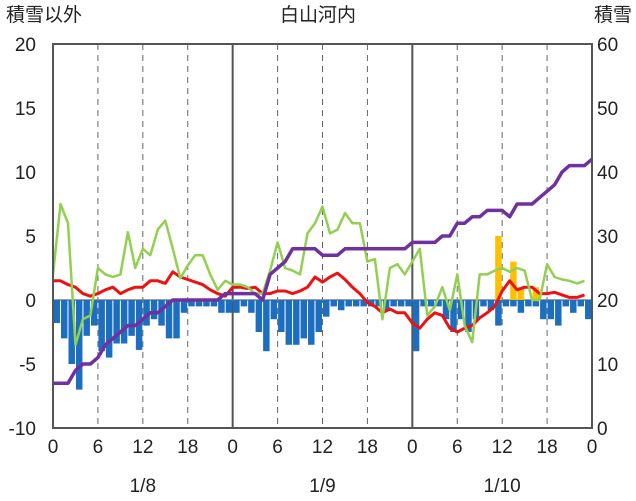 The height and width of the screenshot is (501, 636). Describe the element at coordinates (30, 301) in the screenshot. I see `left-tick-4: 0` at that location.